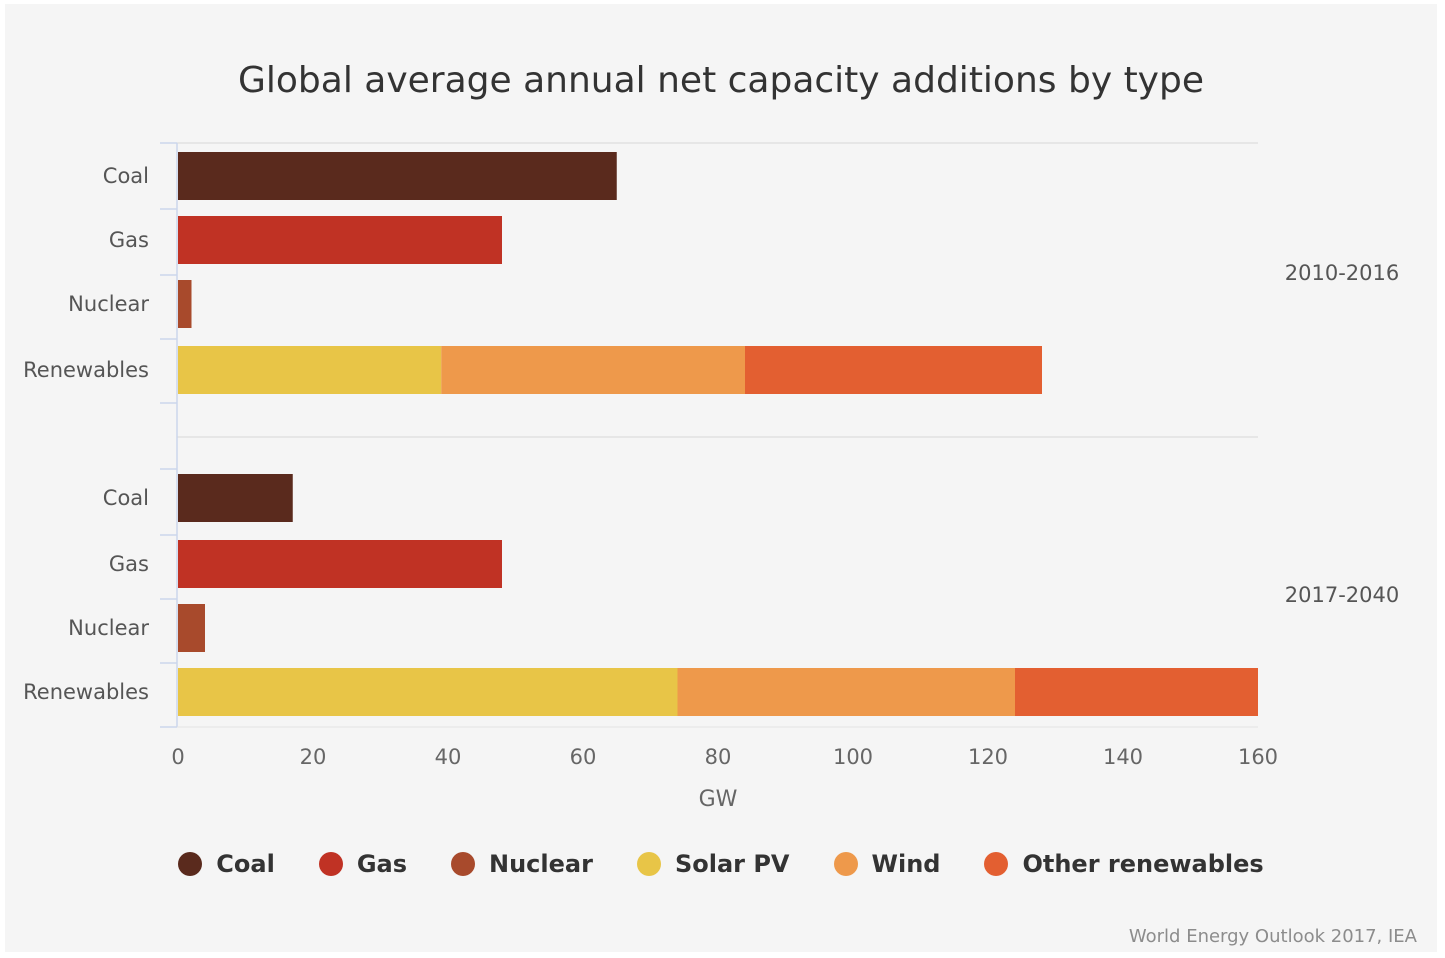 This screenshot has width=1445, height=958. What do you see at coordinates (1342, 595) in the screenshot?
I see `period-label-2017-2040: 2017-2040` at bounding box center [1342, 595].